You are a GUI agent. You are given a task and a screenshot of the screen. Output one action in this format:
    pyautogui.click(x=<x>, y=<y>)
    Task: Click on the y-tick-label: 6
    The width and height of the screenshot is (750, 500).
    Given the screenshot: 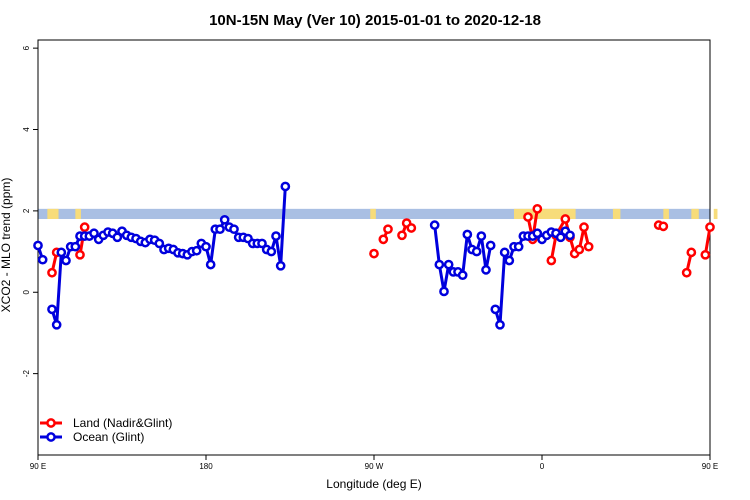 What is the action you would take?
    pyautogui.click(x=26, y=47)
    